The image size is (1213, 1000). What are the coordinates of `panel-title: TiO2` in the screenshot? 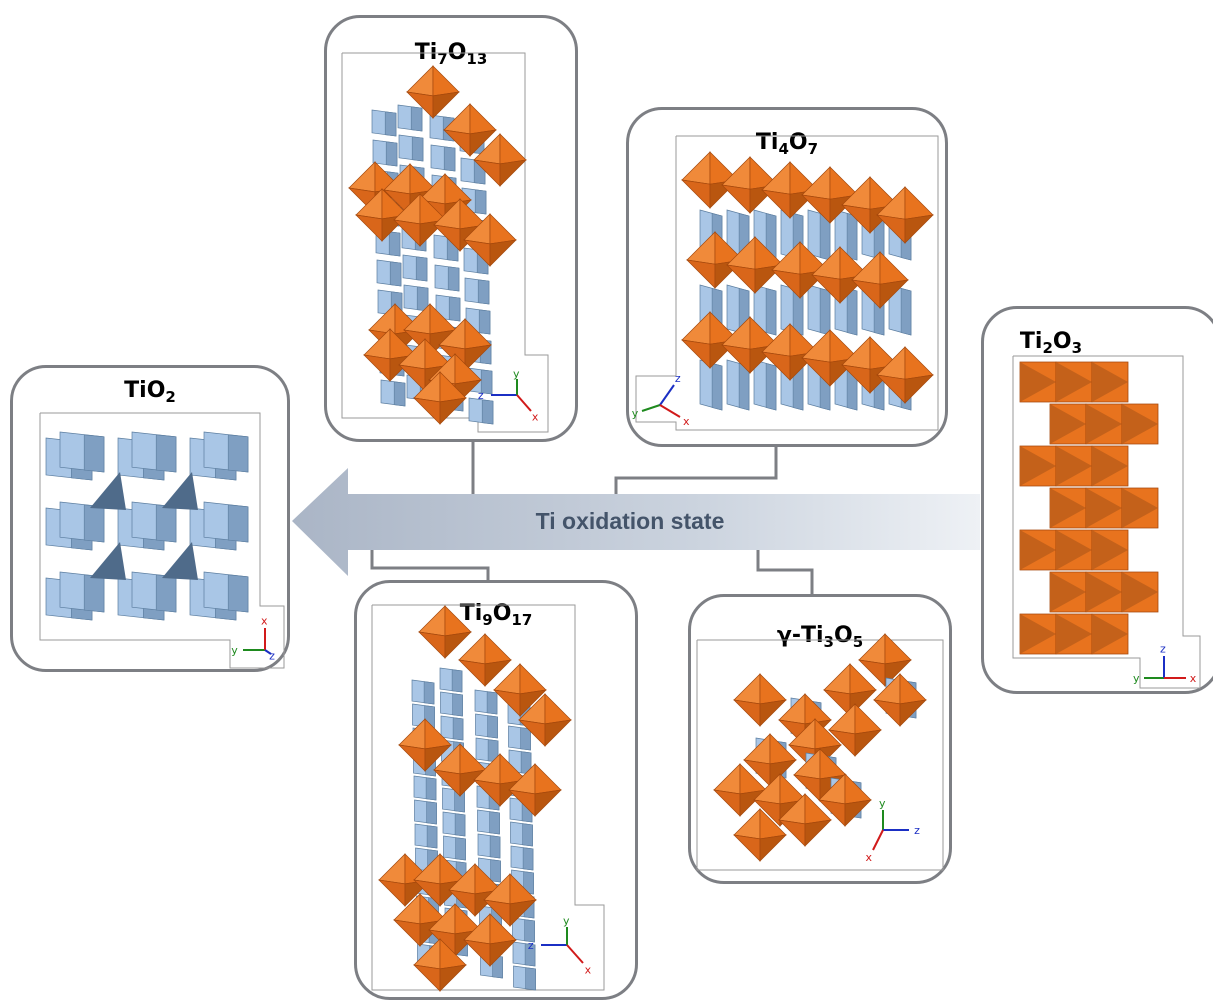 It's located at (150, 392).